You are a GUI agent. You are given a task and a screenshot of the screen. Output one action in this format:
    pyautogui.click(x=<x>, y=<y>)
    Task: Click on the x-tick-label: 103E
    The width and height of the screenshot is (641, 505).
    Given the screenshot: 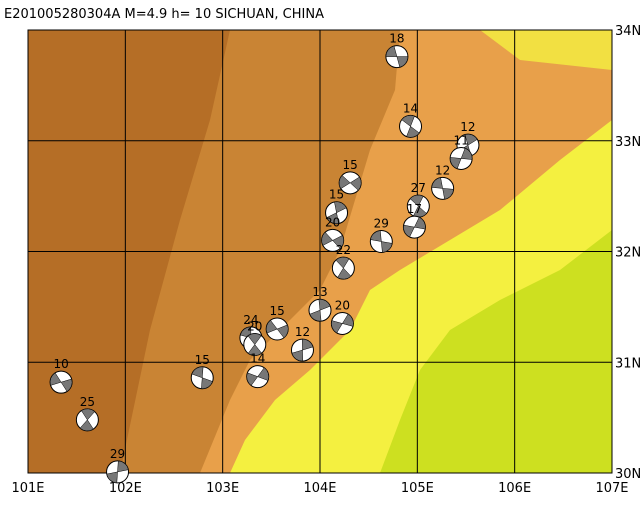 What is the action you would take?
    pyautogui.click(x=222, y=488)
    